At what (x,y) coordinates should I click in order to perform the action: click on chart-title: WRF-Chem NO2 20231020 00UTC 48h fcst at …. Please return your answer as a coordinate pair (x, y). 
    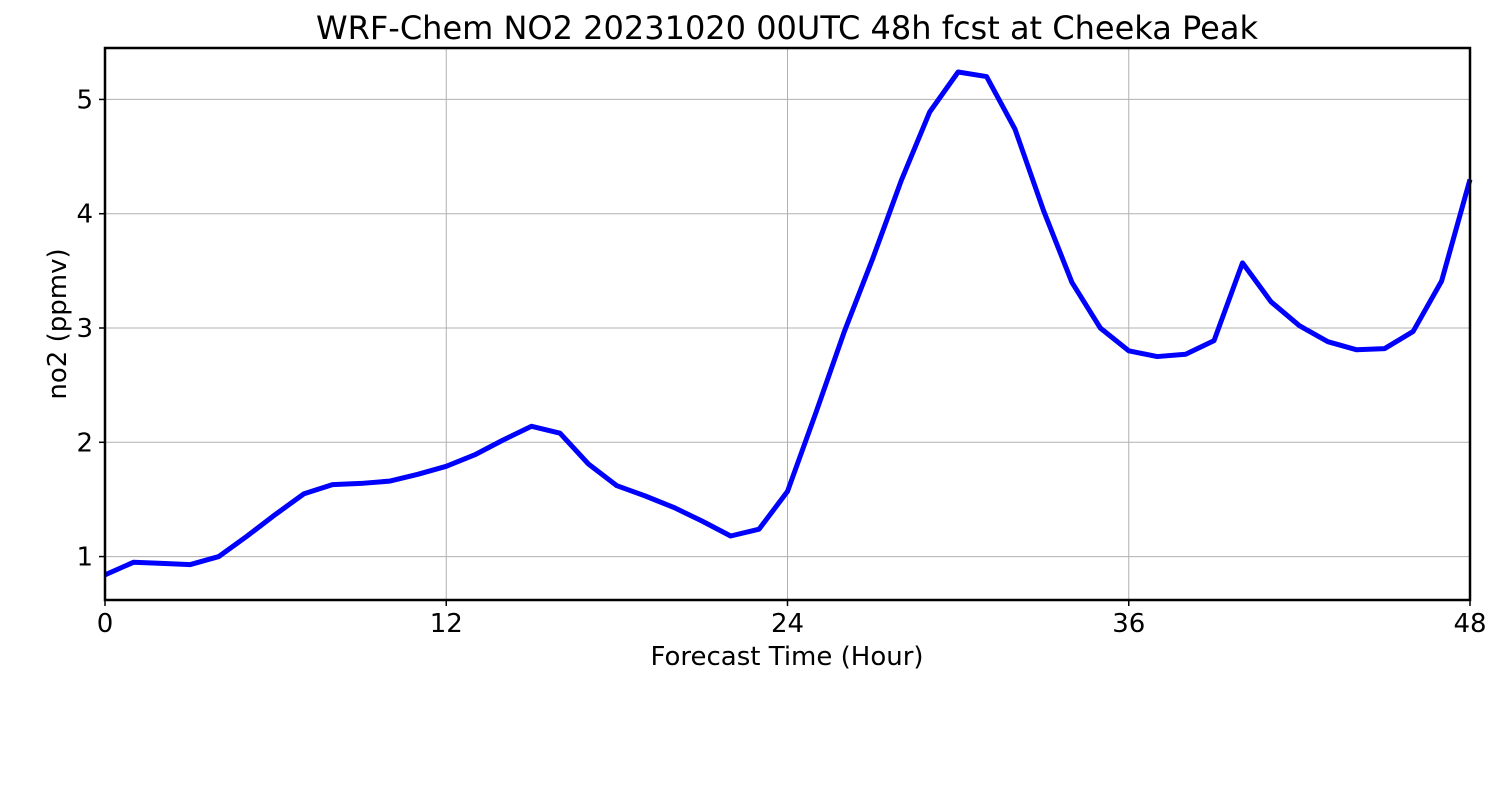
    Looking at the image, I should click on (787, 28).